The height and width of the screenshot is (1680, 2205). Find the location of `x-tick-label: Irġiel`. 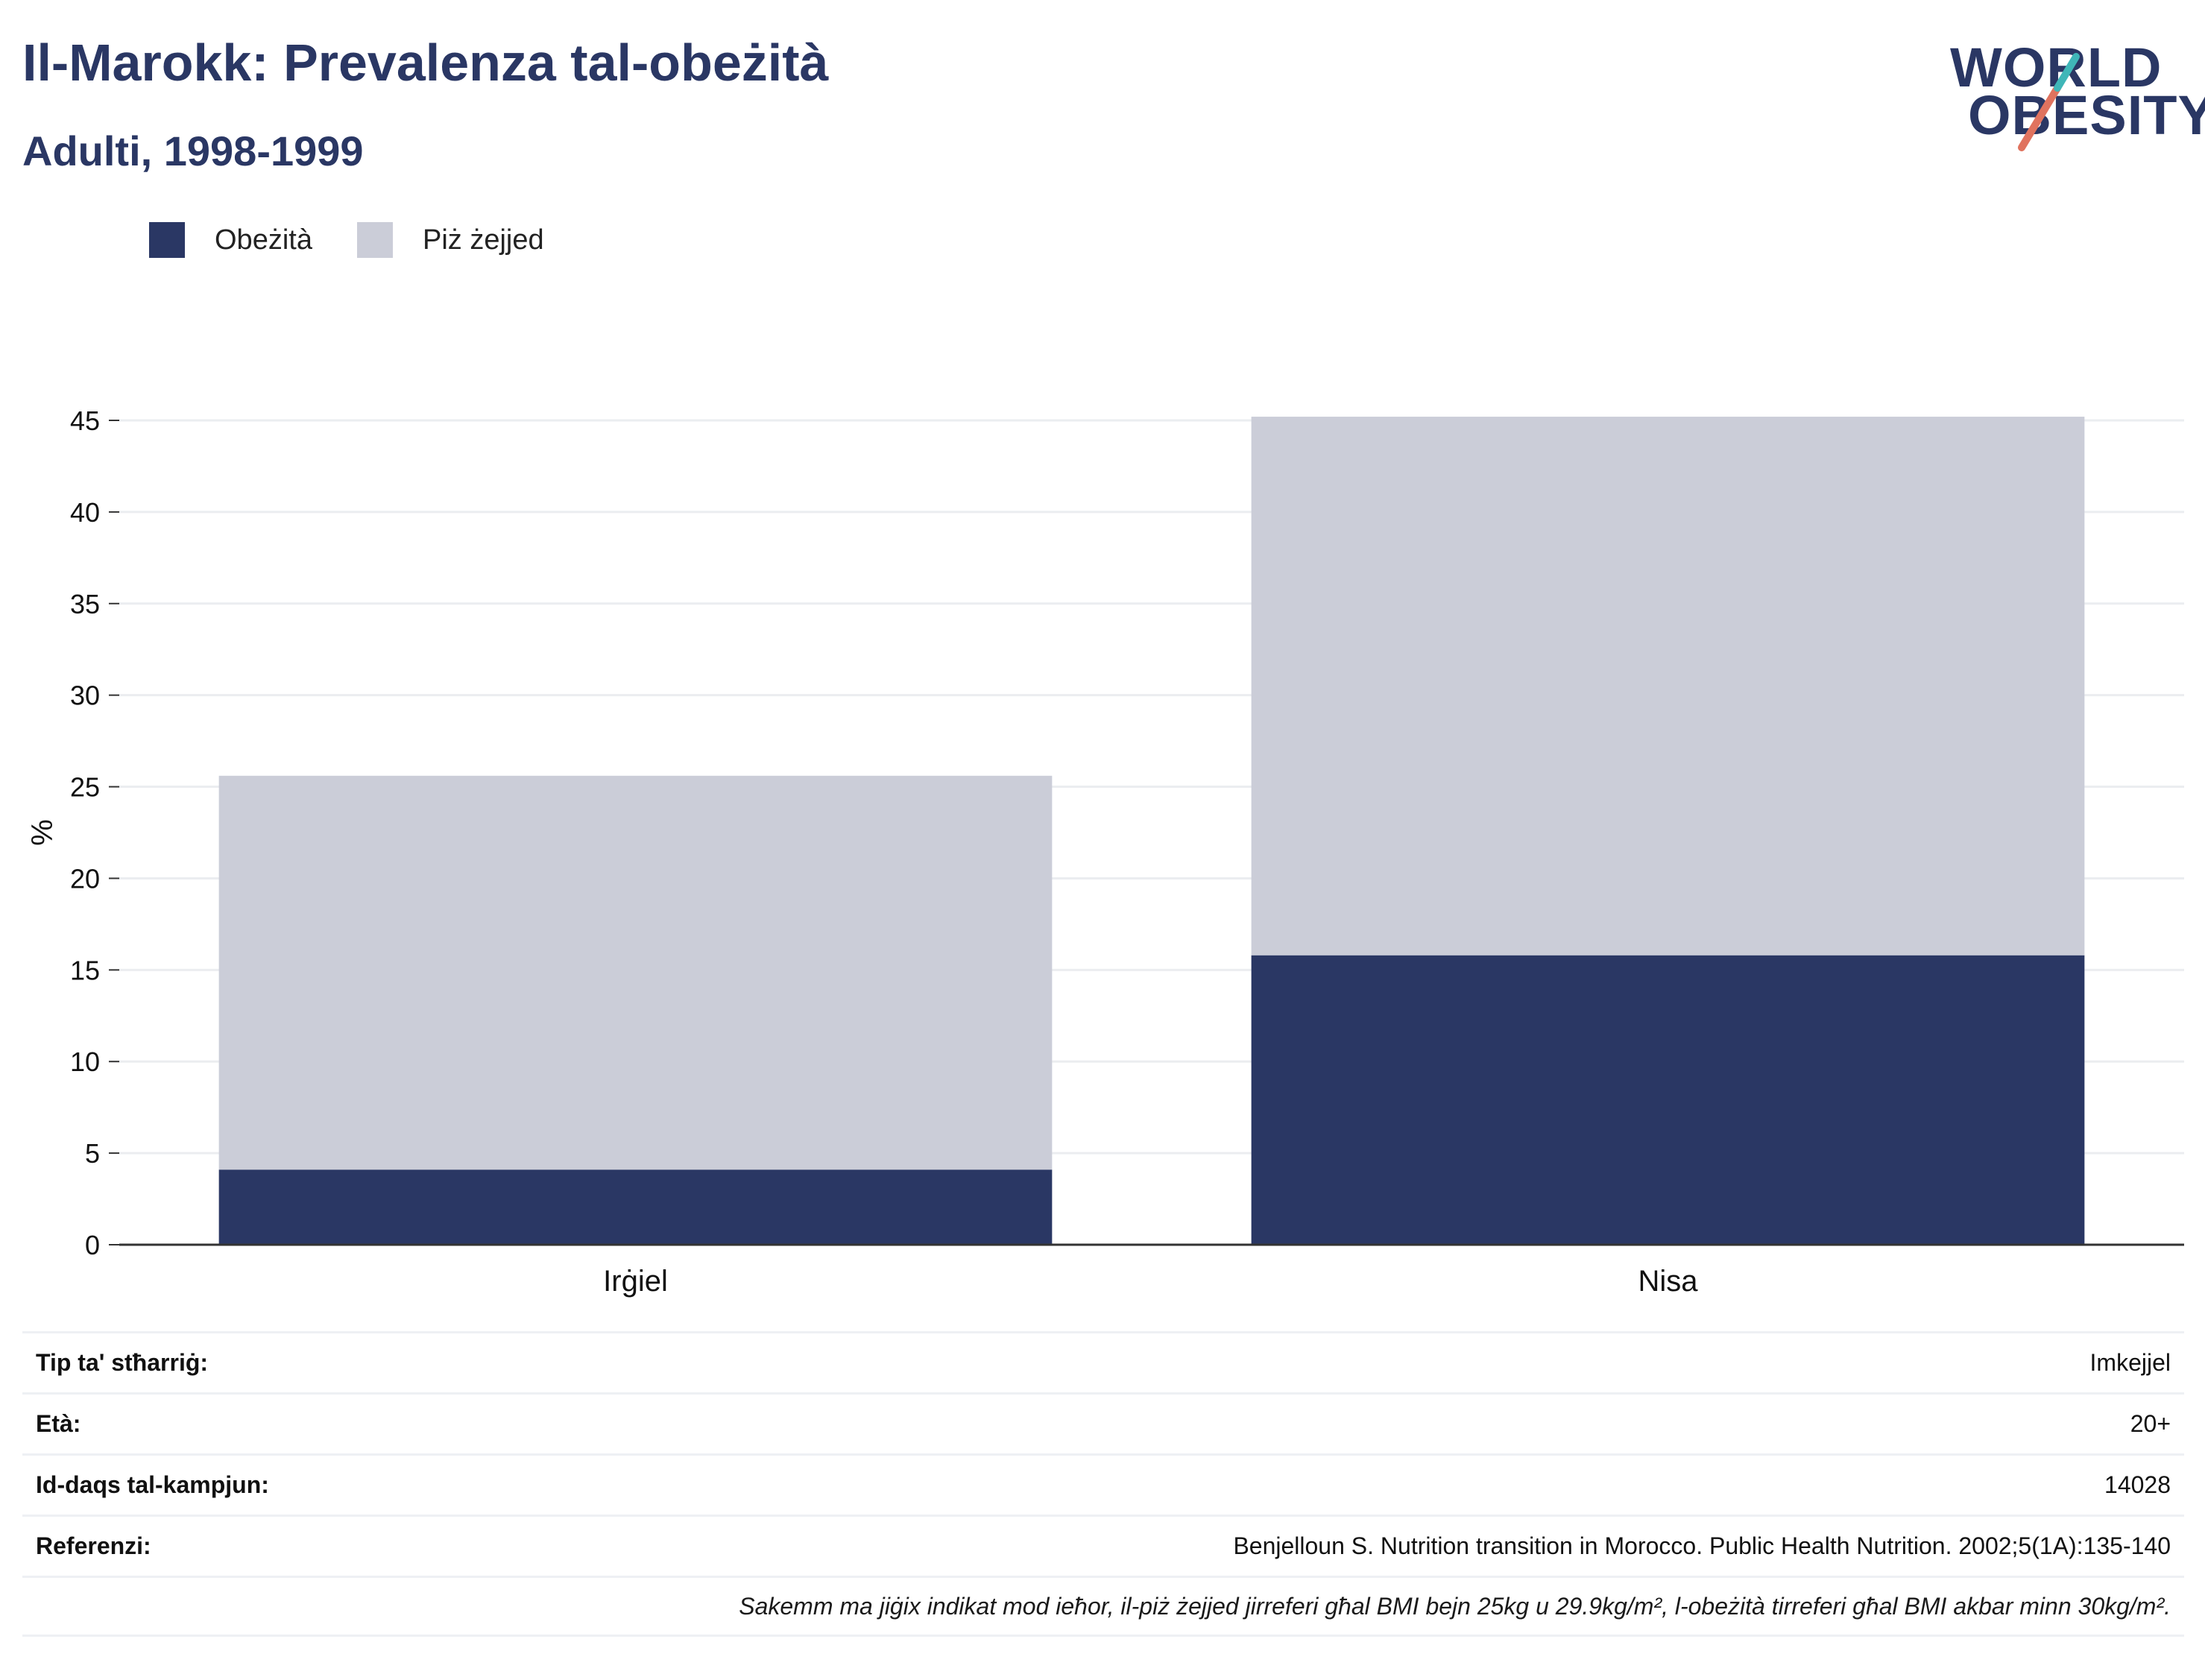

x-tick-label: Irġiel is located at coordinates (635, 1281).